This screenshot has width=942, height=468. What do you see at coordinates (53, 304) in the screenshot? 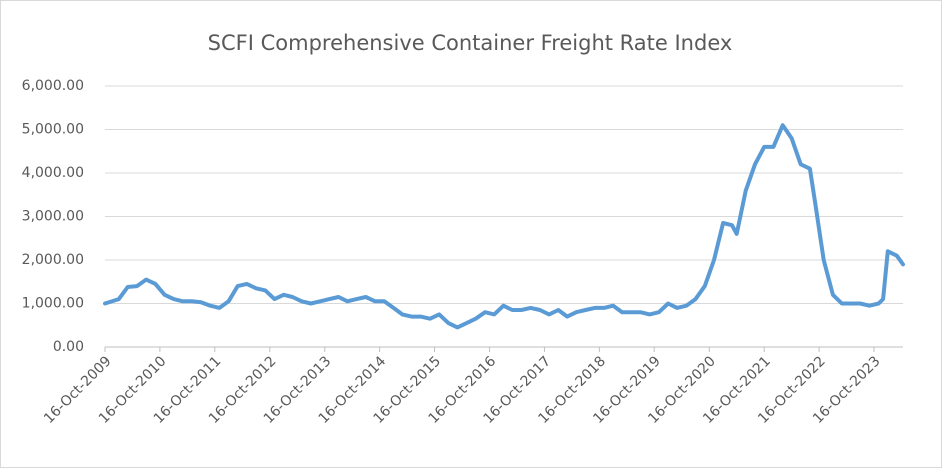
I see `y-tick-label: 1,000.00` at bounding box center [53, 304].